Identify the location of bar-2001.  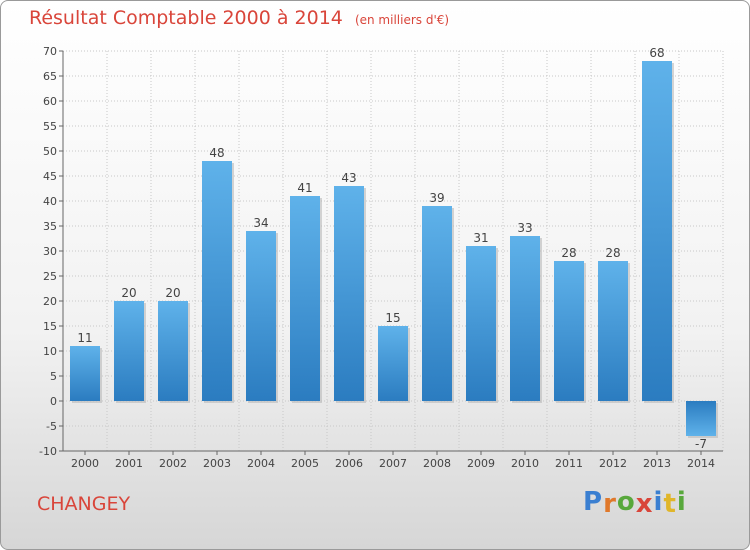
(129, 351).